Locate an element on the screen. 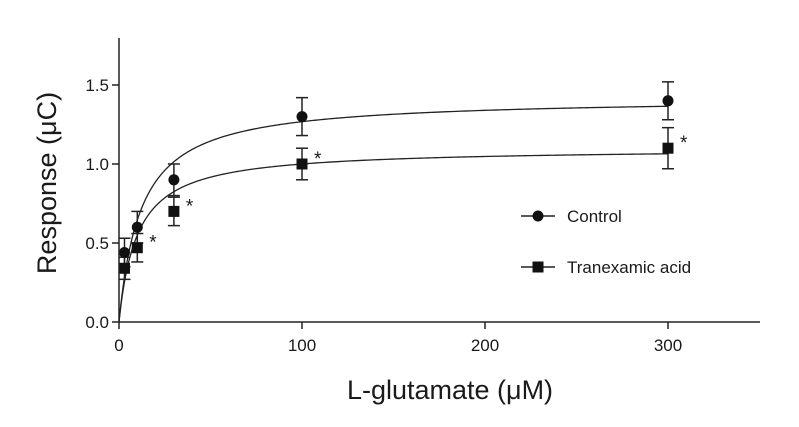 This screenshot has width=799, height=427. legend-marker-circle is located at coordinates (538, 216).